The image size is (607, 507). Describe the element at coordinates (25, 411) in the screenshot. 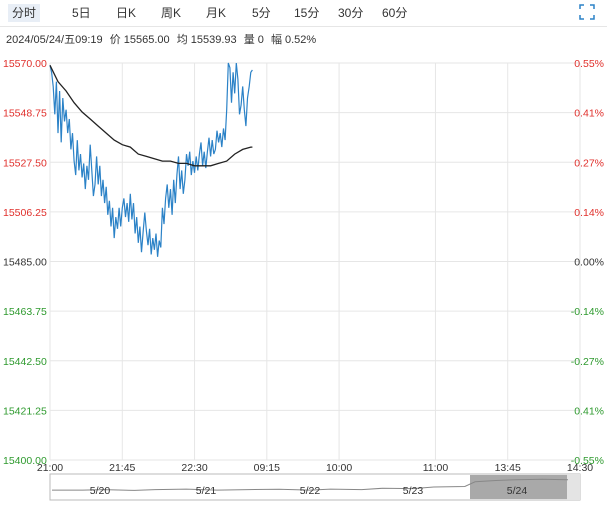

I see `y-tick-label: 15421.25` at that location.